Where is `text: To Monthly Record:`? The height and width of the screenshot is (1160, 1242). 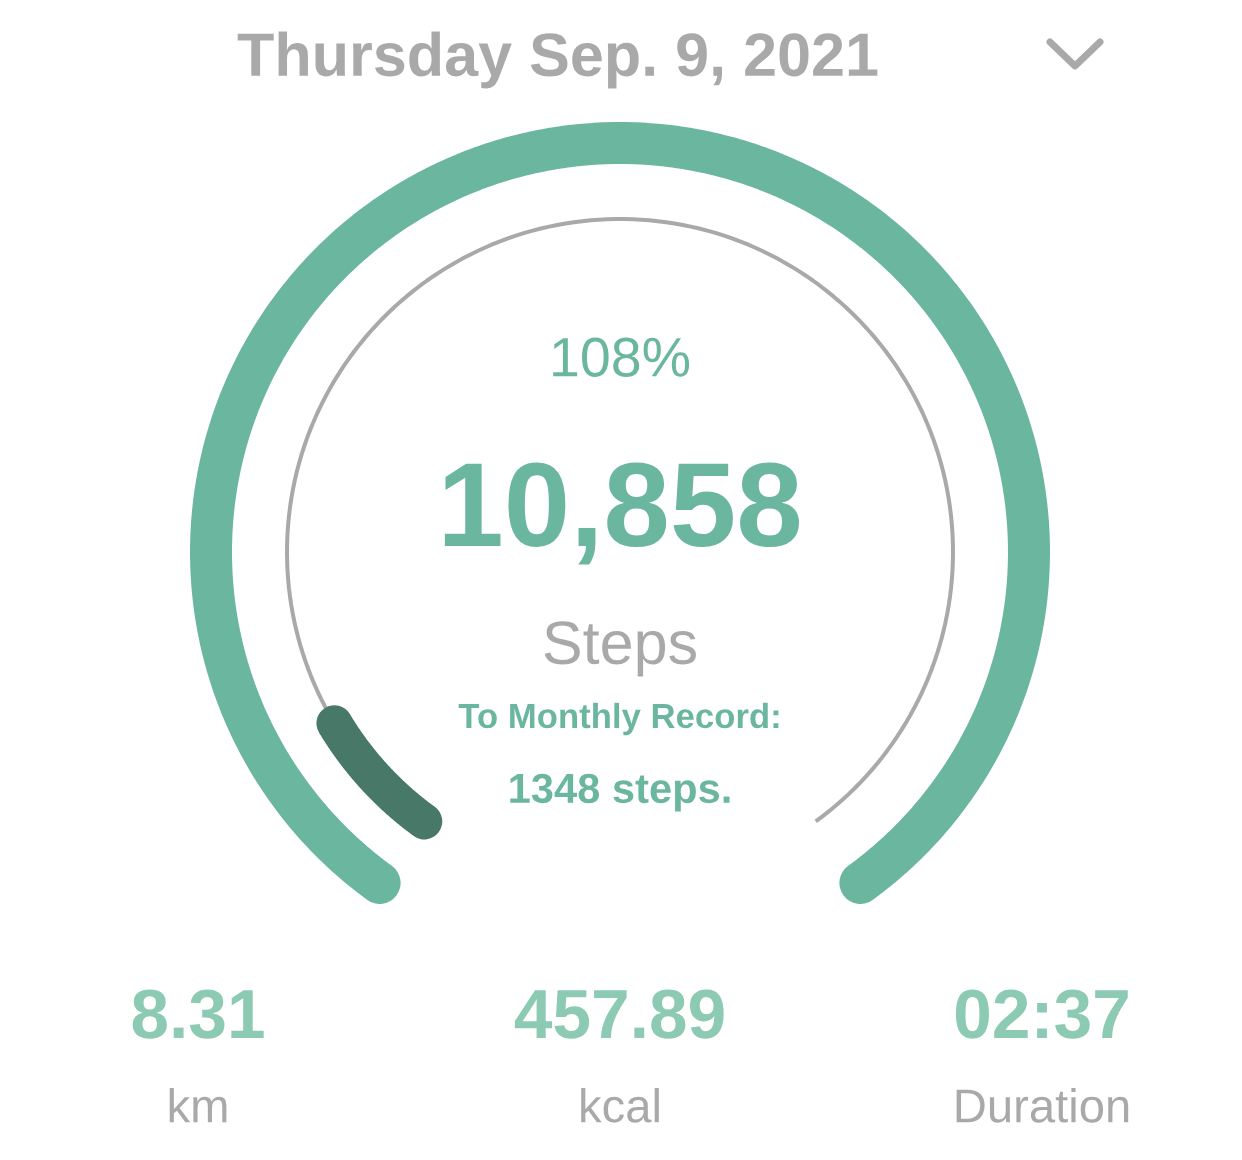
text: To Monthly Record: is located at coordinates (618, 719).